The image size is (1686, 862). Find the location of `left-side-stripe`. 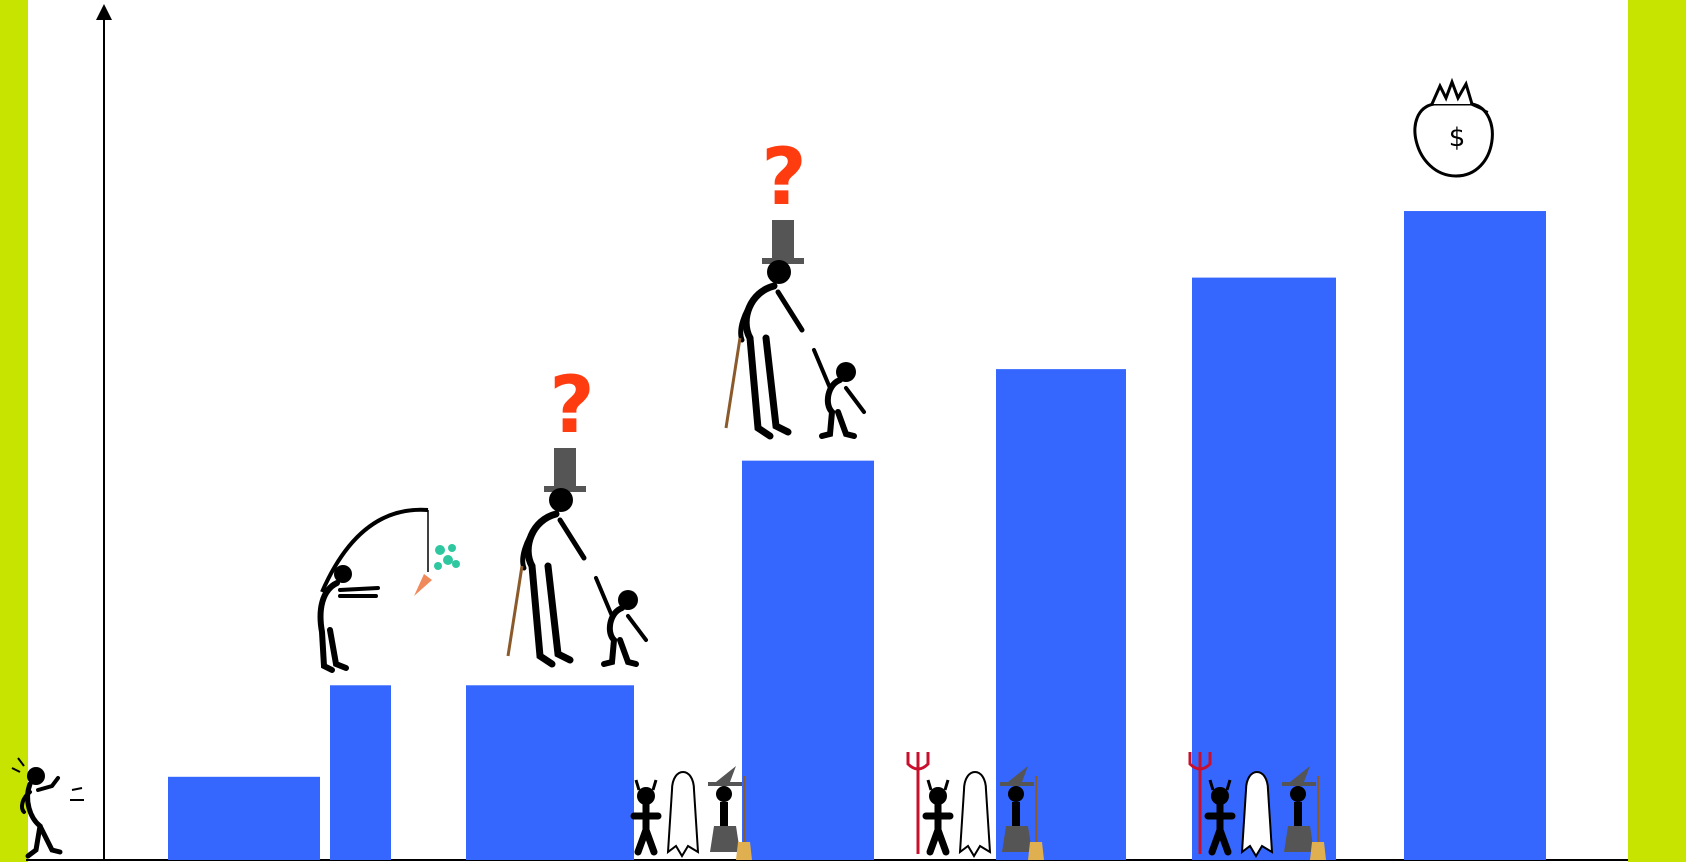

left-side-stripe is located at coordinates (14, 431).